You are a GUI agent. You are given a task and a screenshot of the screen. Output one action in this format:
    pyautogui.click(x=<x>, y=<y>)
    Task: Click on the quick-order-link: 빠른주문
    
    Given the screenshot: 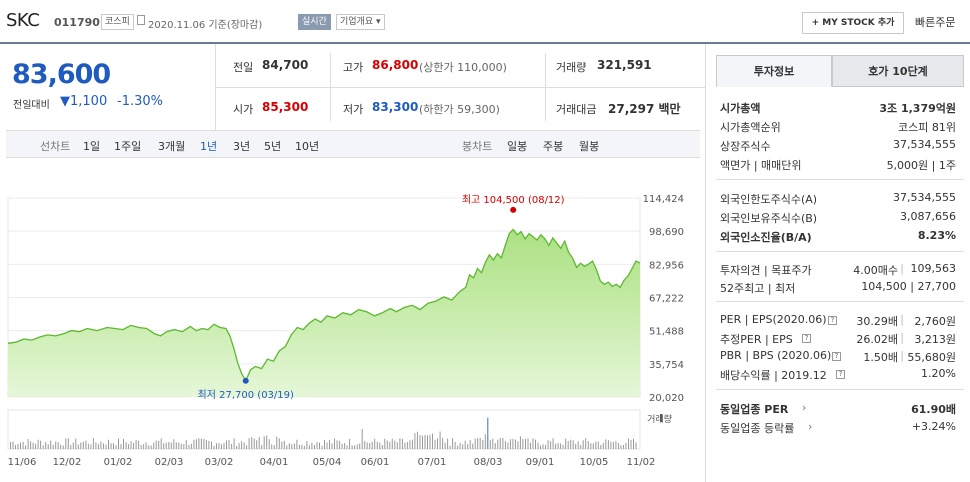 What is the action you would take?
    pyautogui.click(x=935, y=22)
    